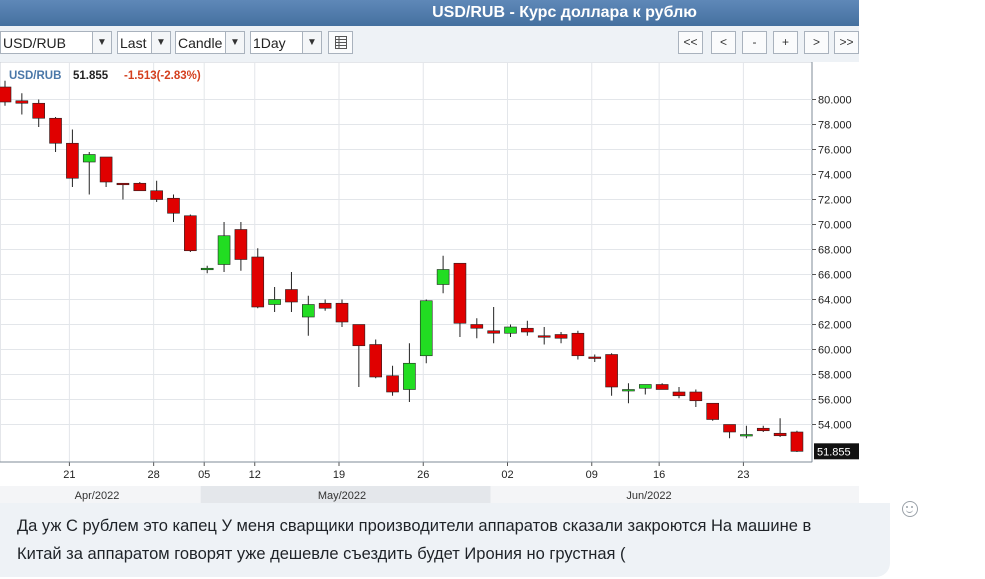 The image size is (985, 579). I want to click on y-tick-label: 74.000, so click(835, 176).